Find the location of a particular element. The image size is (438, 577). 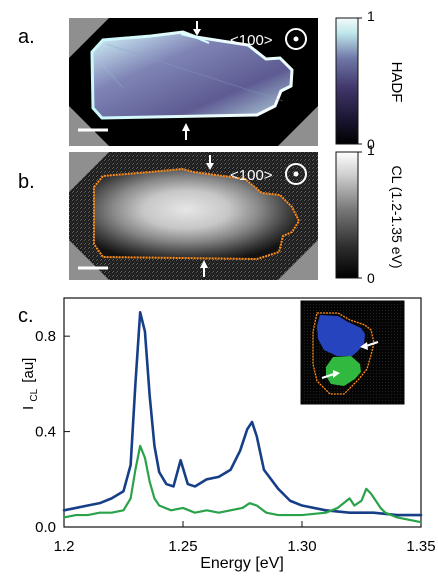

cl-crystal-outline is located at coordinates (197, 214).